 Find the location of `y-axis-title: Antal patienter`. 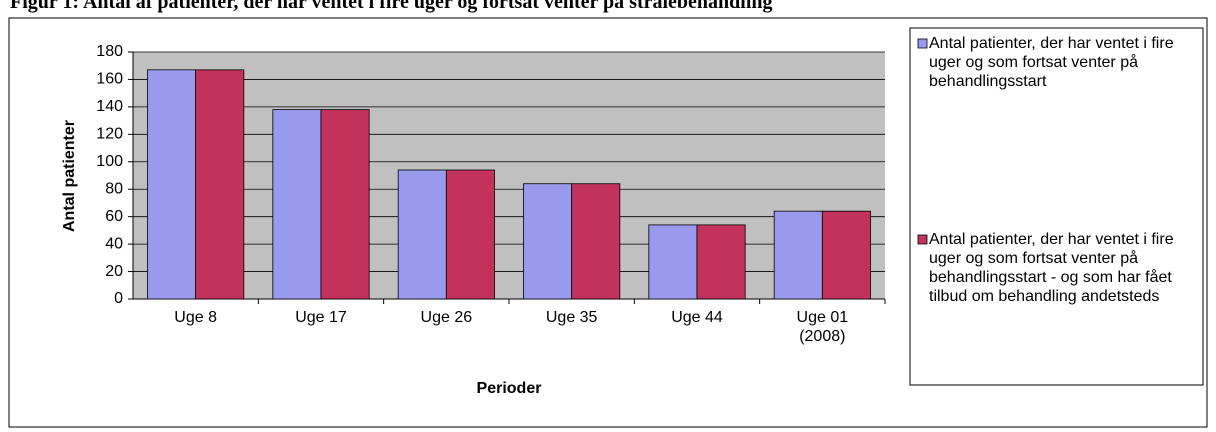

y-axis-title: Antal patienter is located at coordinates (69, 176).